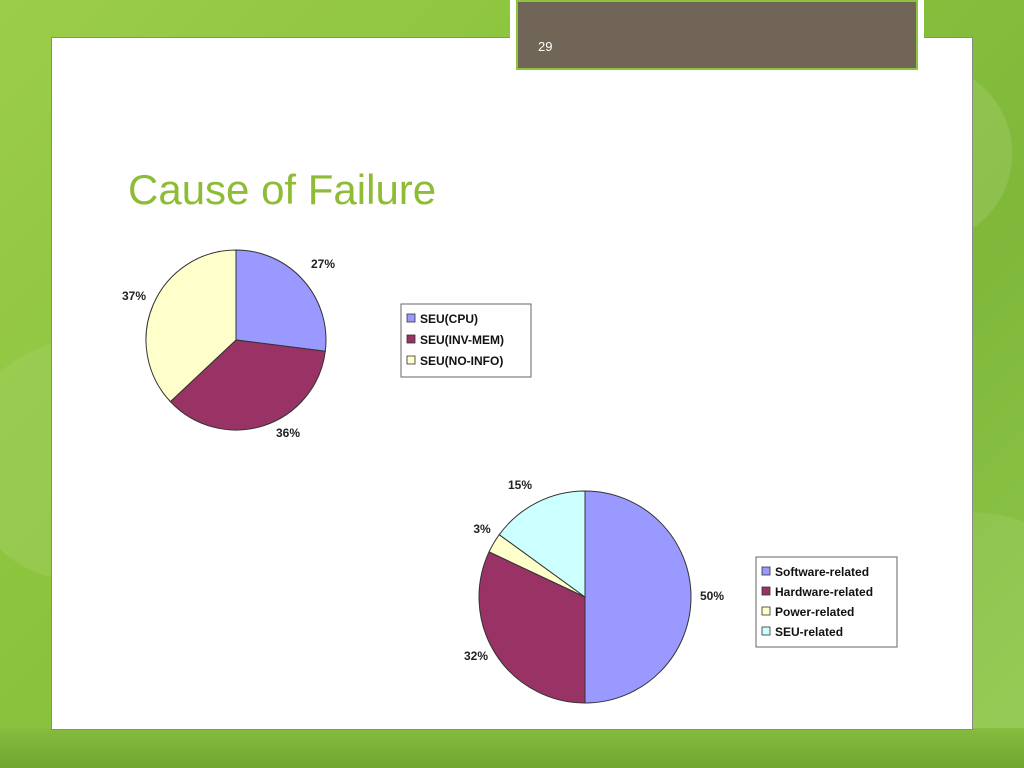  What do you see at coordinates (822, 572) in the screenshot?
I see `legend-label-software-related: Software-related` at bounding box center [822, 572].